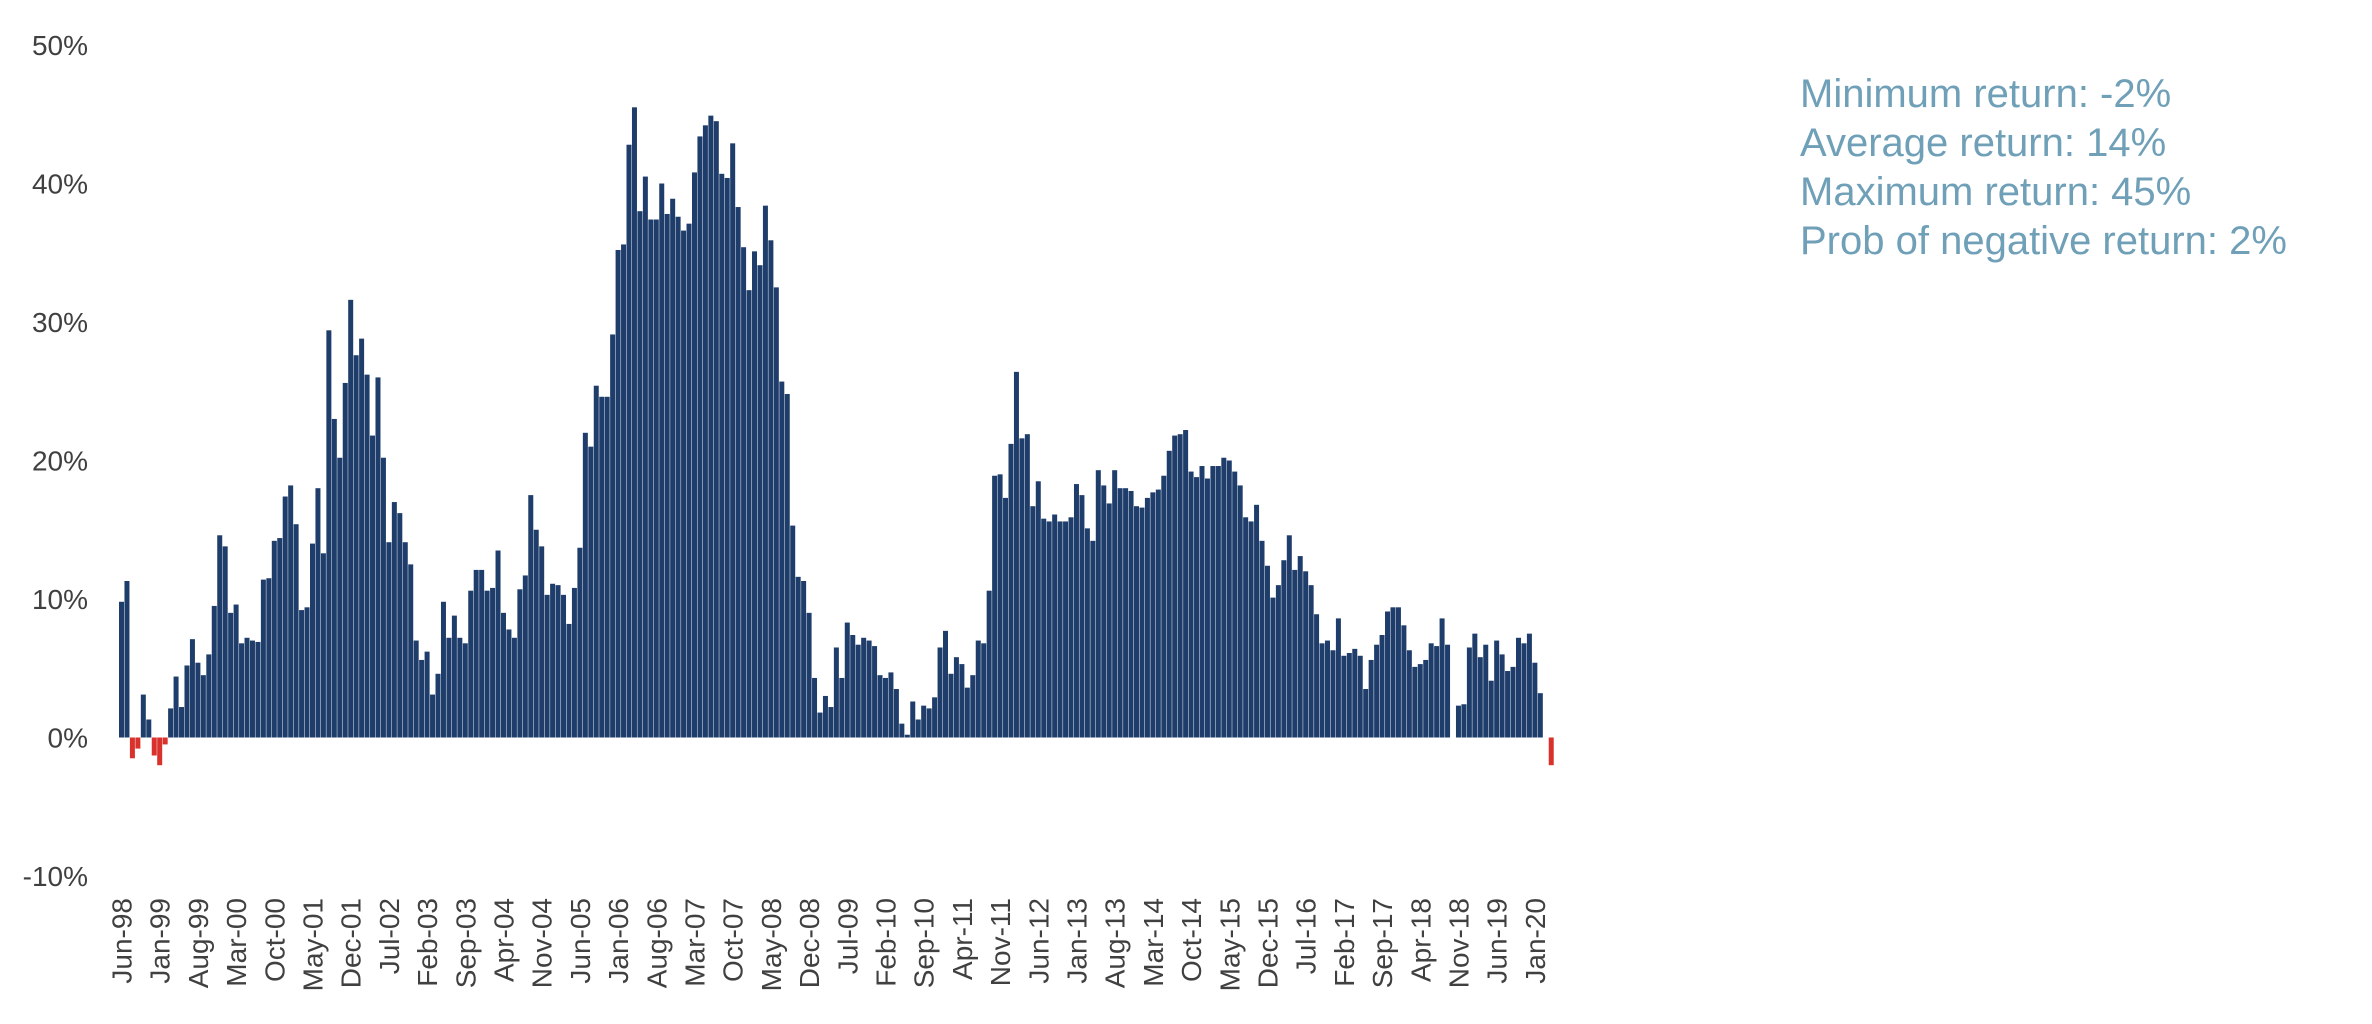 Image resolution: width=2372 pixels, height=1024 pixels. I want to click on y-axis: 50% 40% 30% 20% 10% 0% -10%, so click(55, 461).